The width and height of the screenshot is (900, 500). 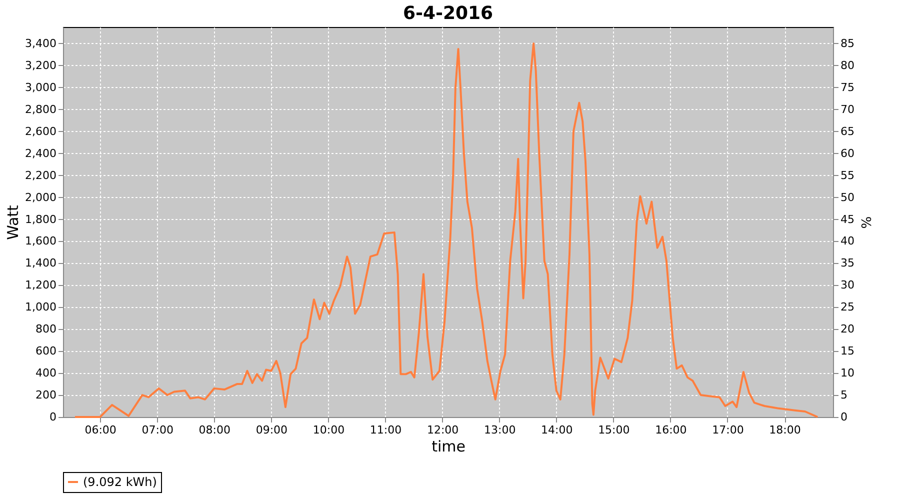 What do you see at coordinates (158, 430) in the screenshot?
I see `x-tick-label: 07:00` at bounding box center [158, 430].